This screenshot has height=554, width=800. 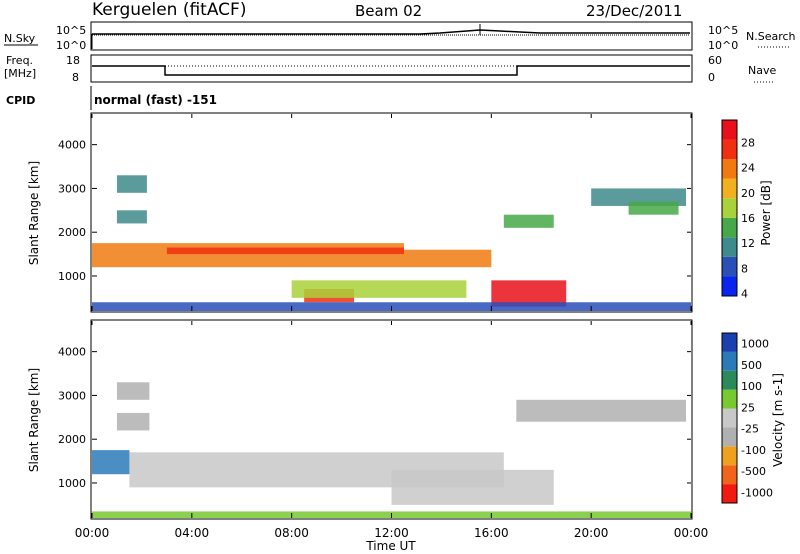 I want to click on freq-left-tick-bottom: 8, so click(x=75, y=77).